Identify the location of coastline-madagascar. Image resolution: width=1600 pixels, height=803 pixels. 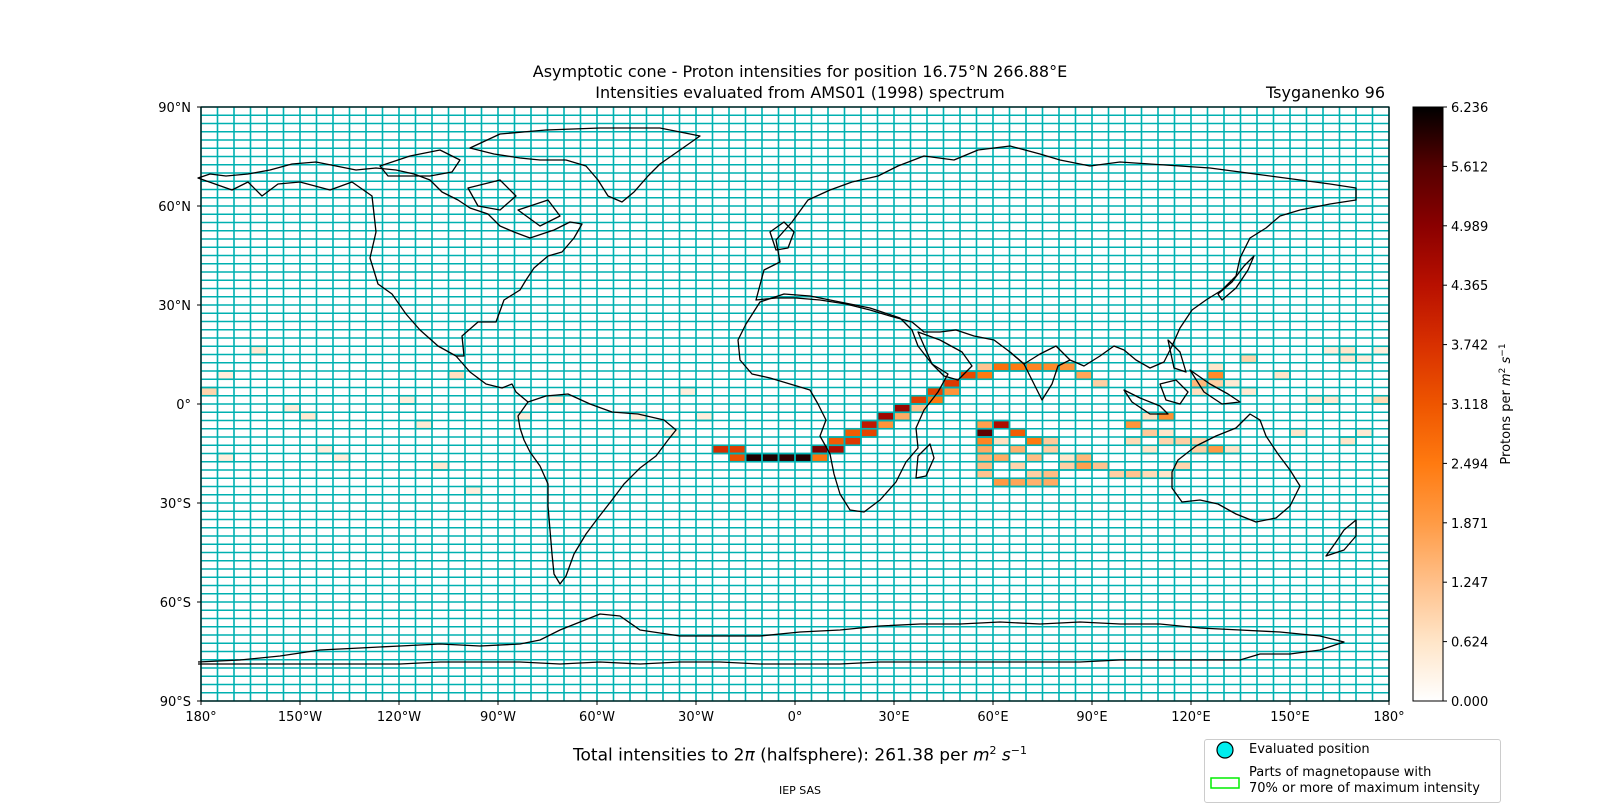
(925, 461).